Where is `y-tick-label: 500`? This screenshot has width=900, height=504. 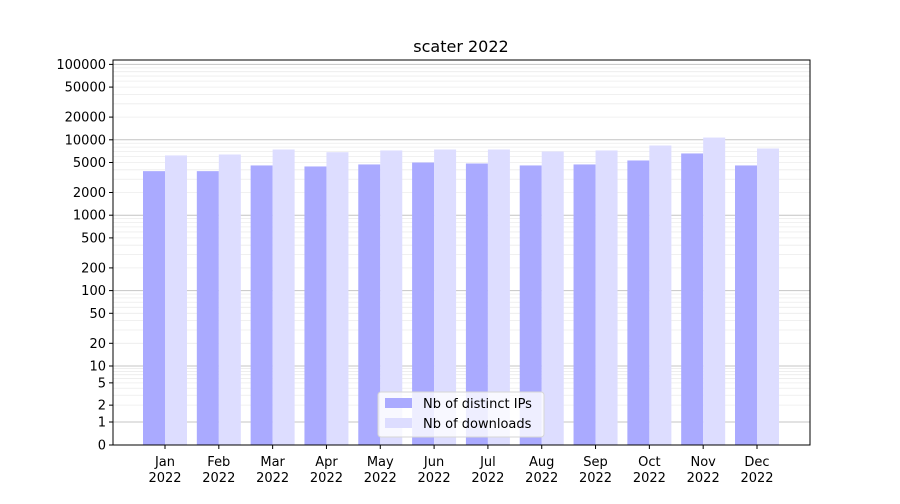
y-tick-label: 500 is located at coordinates (93, 238).